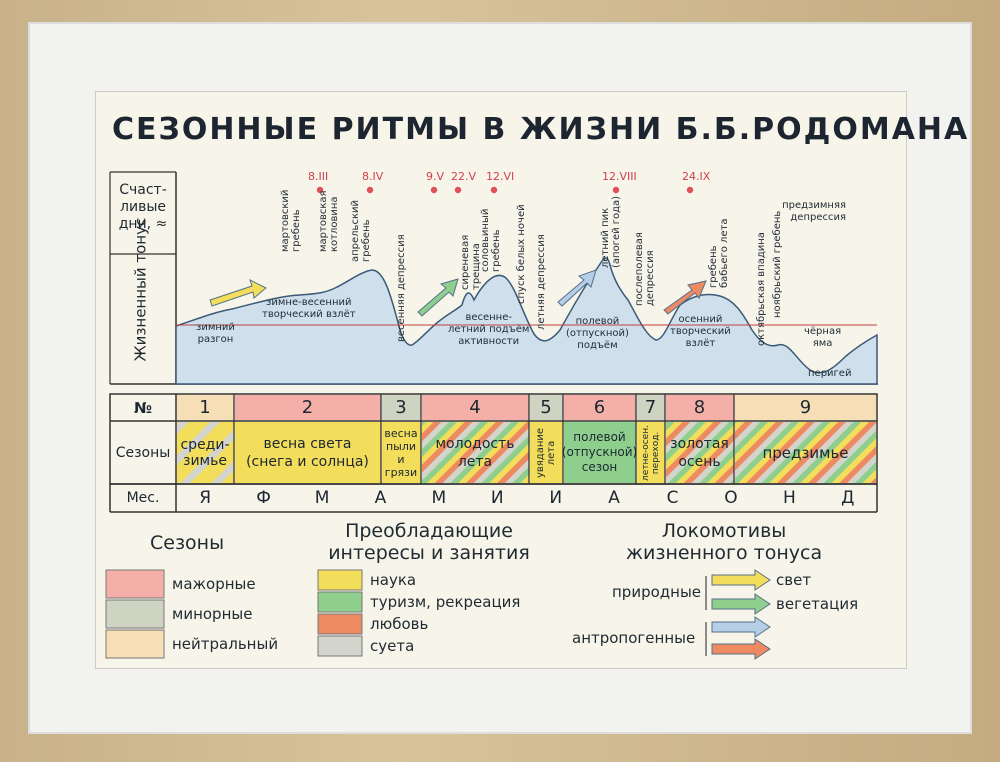 The image size is (1000, 762). What do you see at coordinates (135, 584) in the screenshot?
I see `major-swatch` at bounding box center [135, 584].